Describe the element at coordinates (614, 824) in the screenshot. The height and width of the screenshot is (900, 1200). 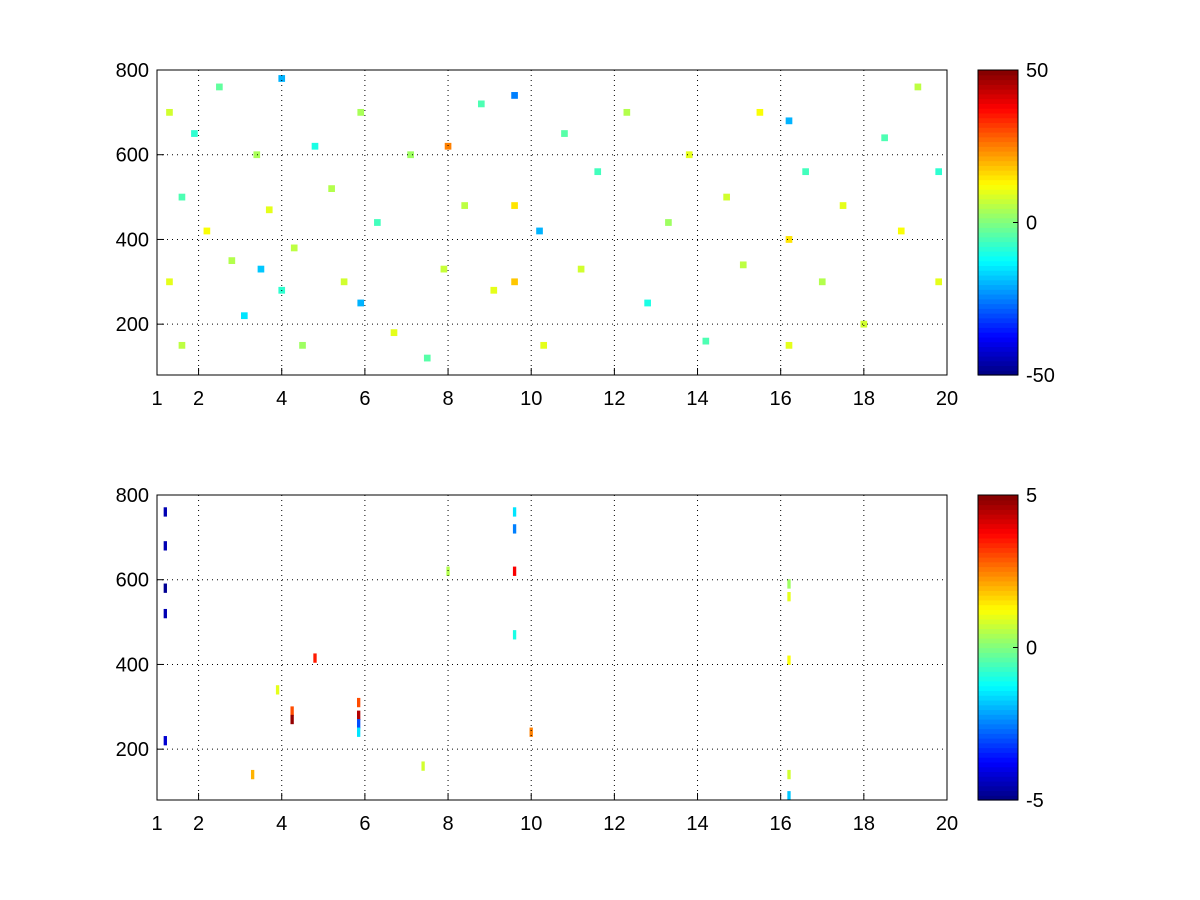
I see `x-tick-label: 12` at that location.